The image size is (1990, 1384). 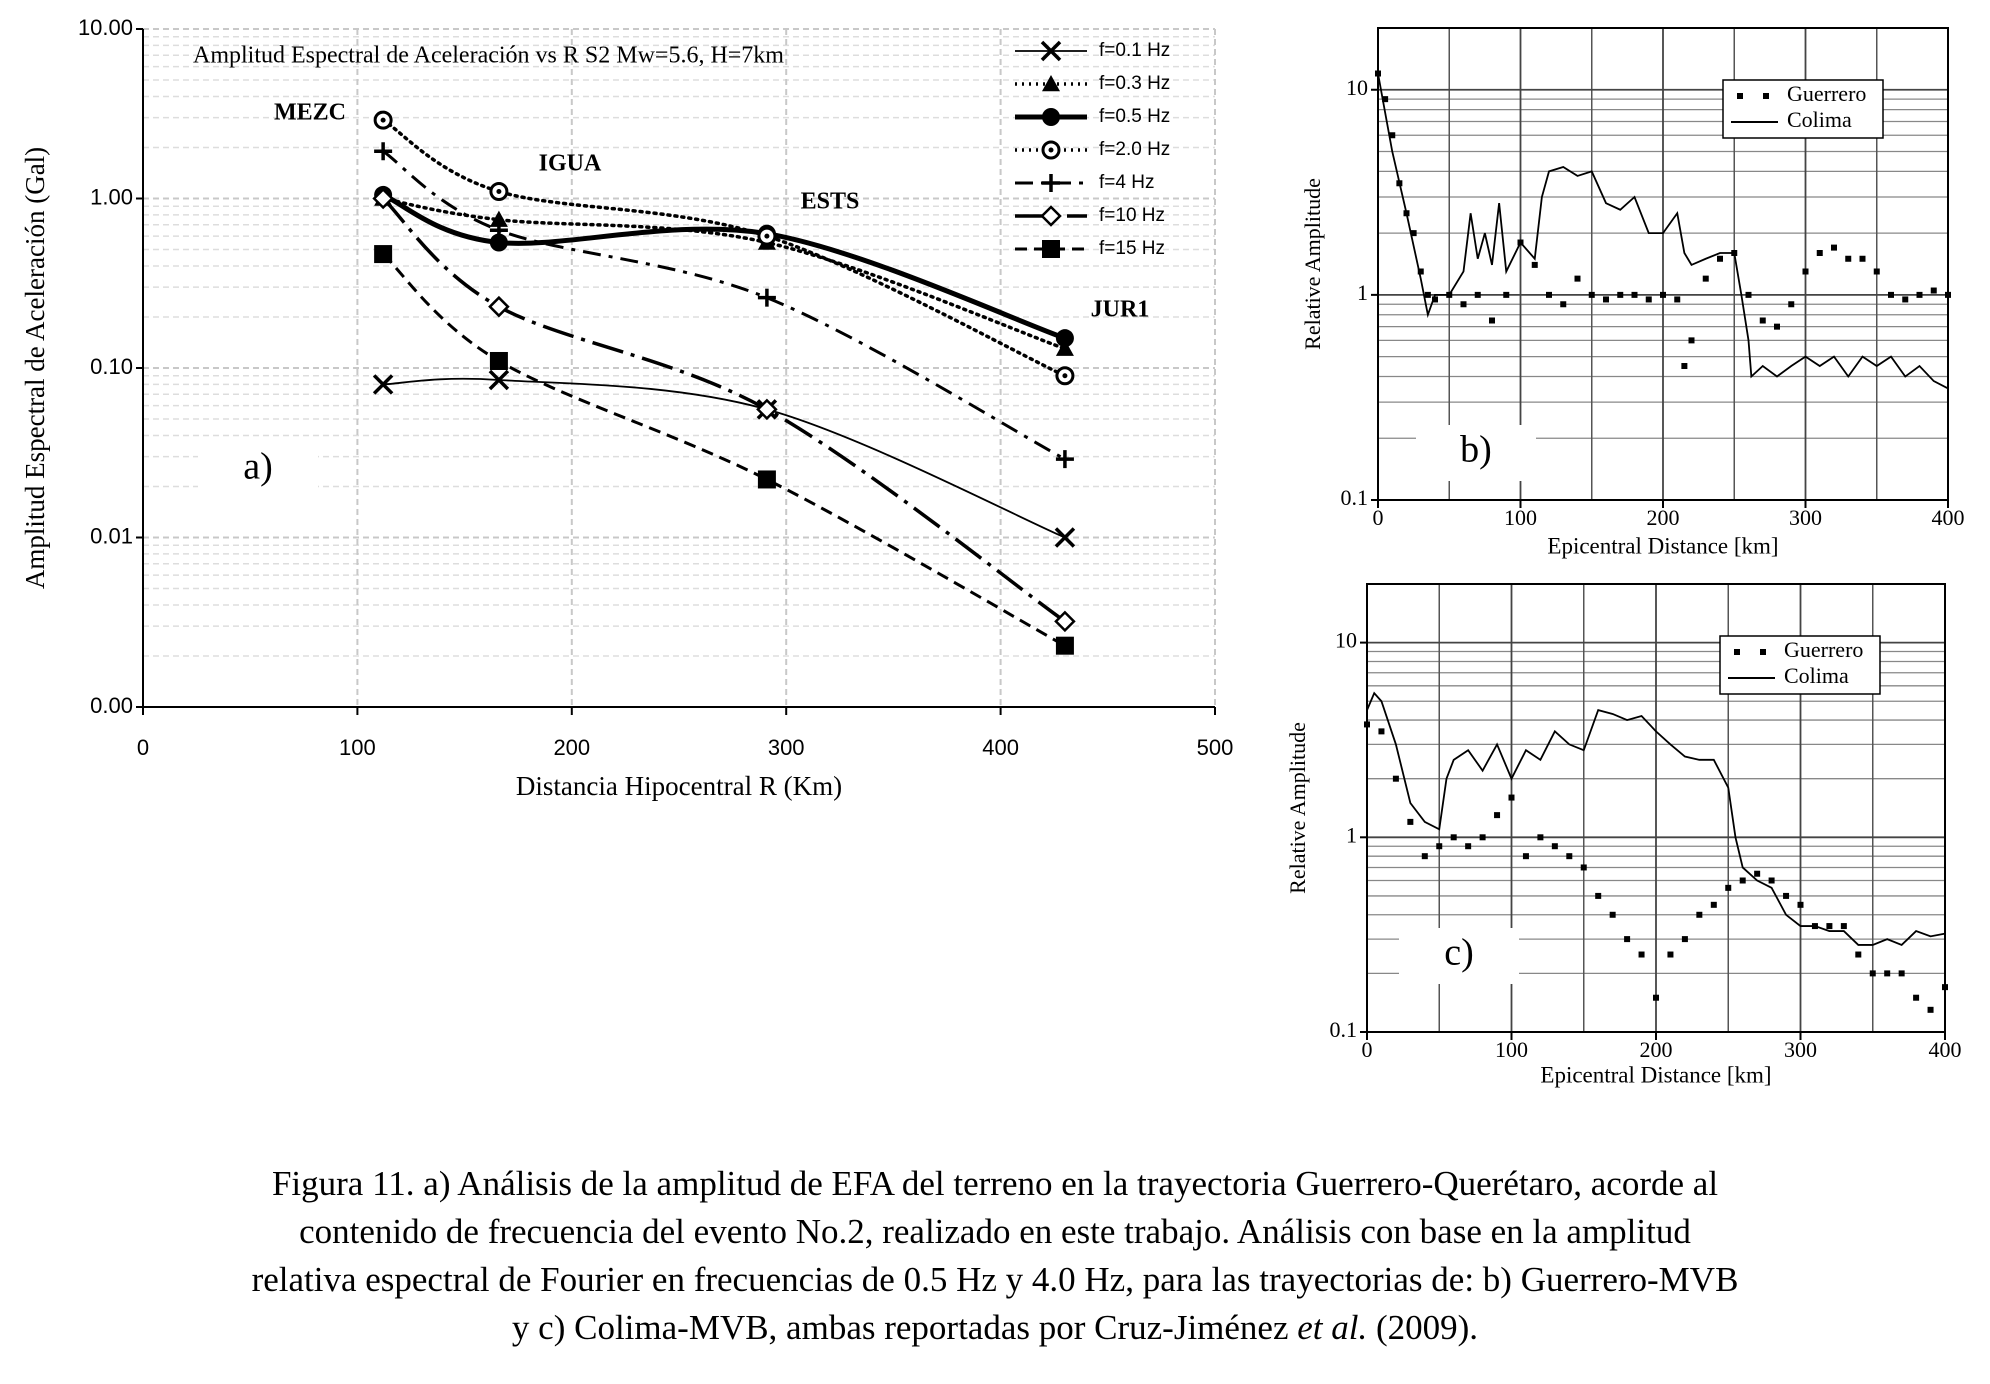 What do you see at coordinates (1134, 50) in the screenshot?
I see `legend-label: f=0.1 Hz` at bounding box center [1134, 50].